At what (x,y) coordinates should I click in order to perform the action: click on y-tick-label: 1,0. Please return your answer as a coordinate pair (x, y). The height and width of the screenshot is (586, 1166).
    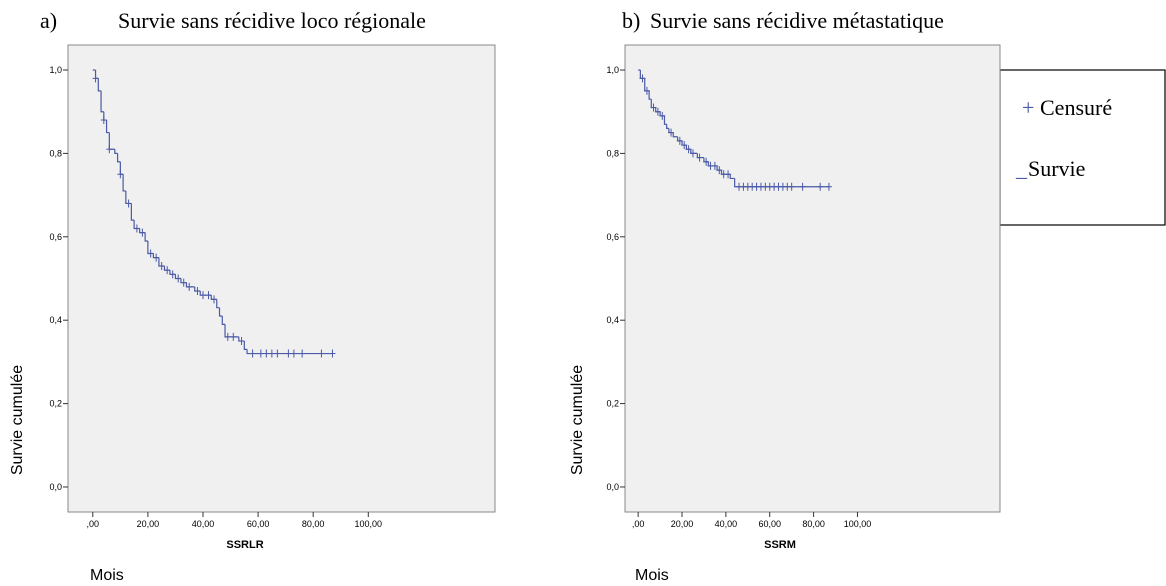
    Looking at the image, I should click on (612, 70).